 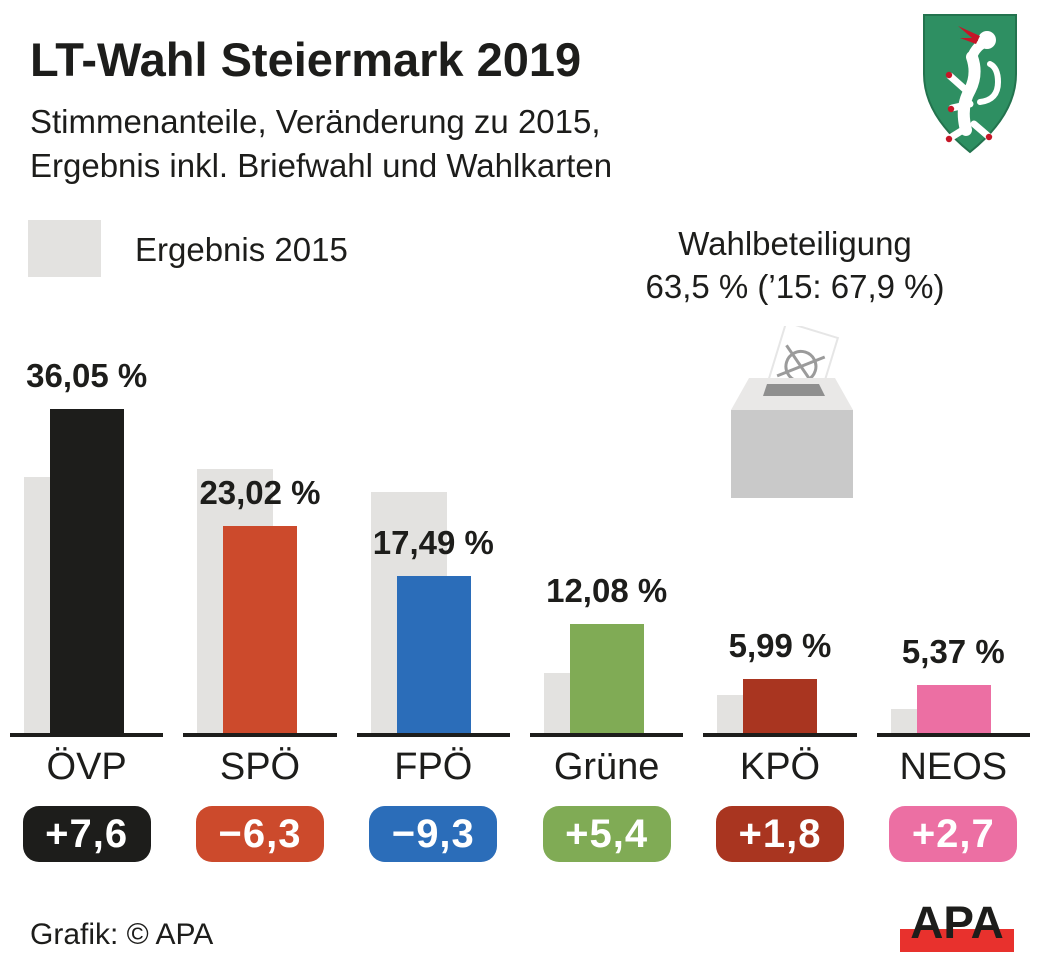 I want to click on subtitle-line-1: Stimmenanteile, Veränderung zu 2015,, so click(x=315, y=121).